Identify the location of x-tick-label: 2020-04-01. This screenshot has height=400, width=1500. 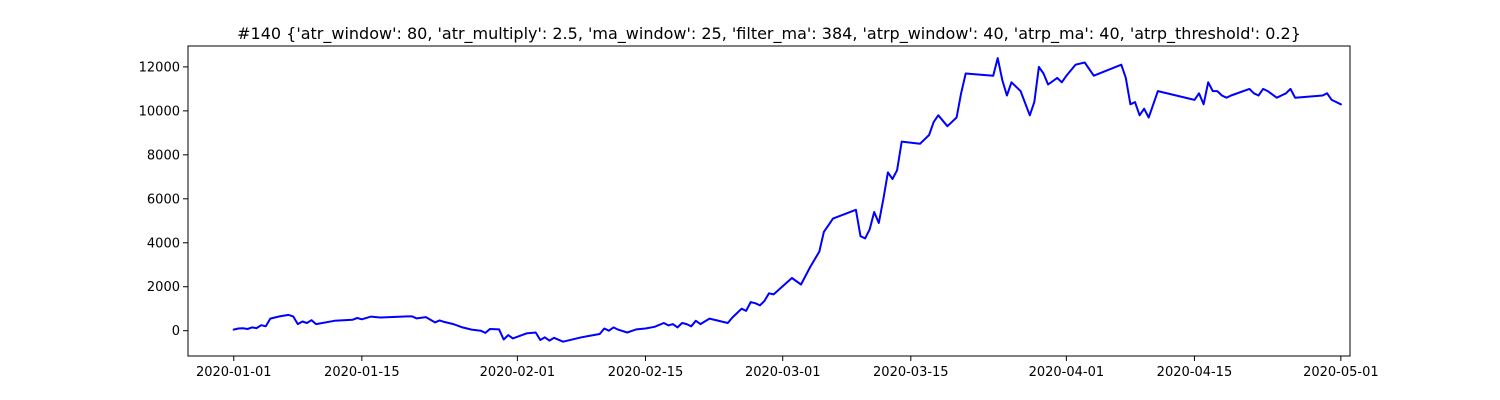
(1067, 372).